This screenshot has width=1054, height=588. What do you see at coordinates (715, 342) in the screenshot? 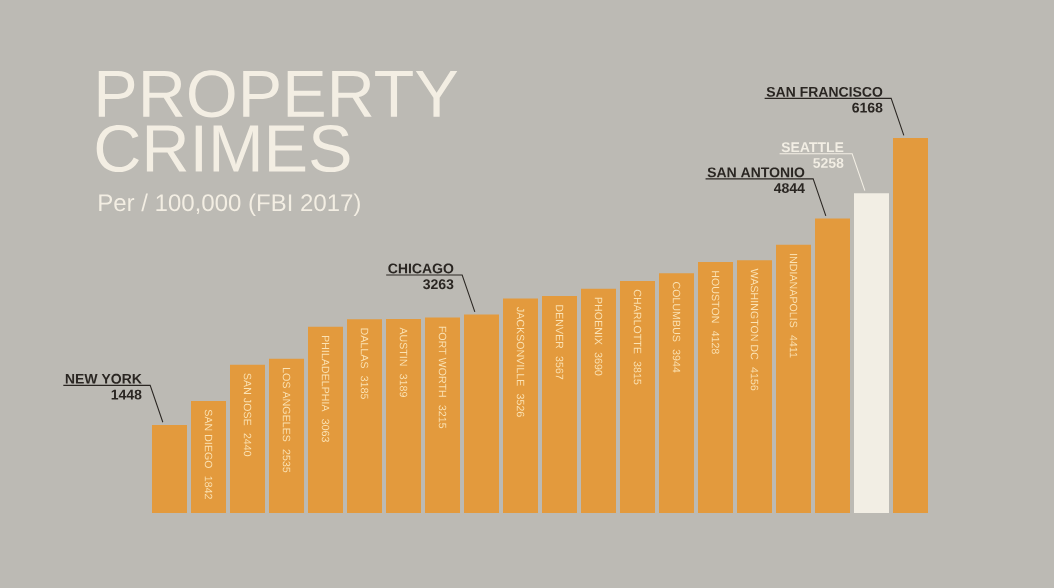
I see `data-label: 4128` at bounding box center [715, 342].